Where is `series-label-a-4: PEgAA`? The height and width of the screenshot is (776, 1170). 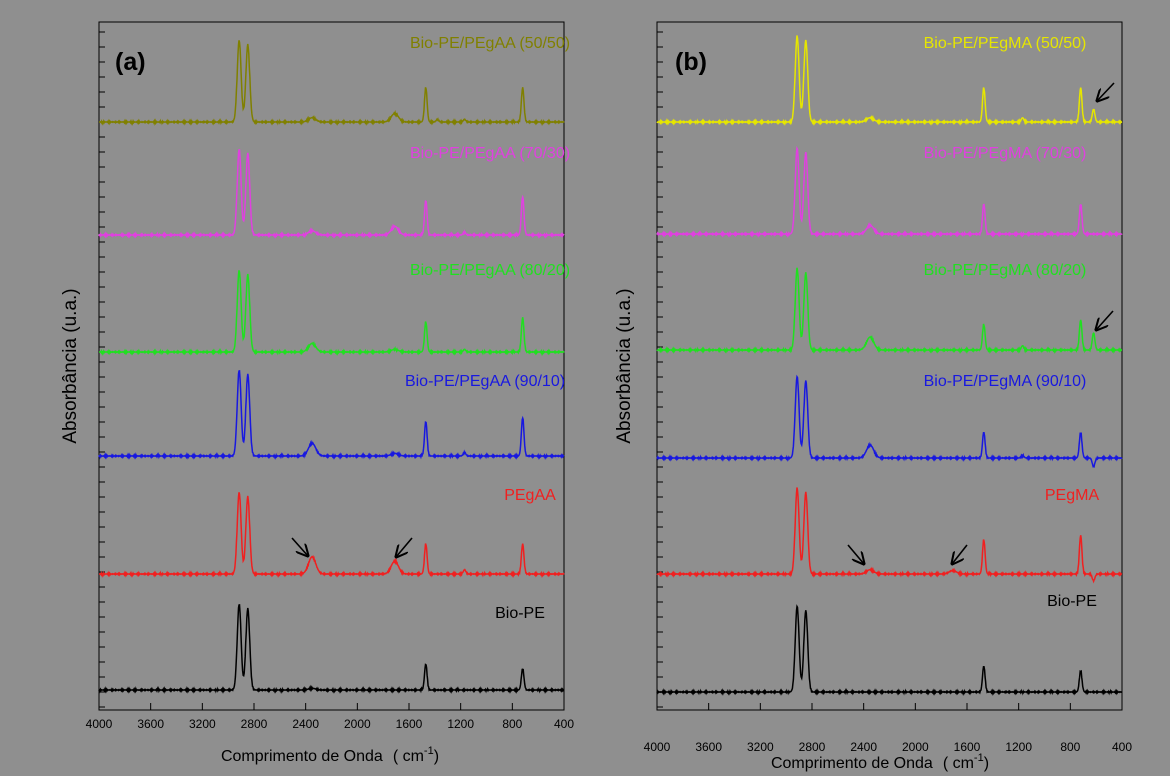
series-label-a-4: PEgAA is located at coordinates (530, 495).